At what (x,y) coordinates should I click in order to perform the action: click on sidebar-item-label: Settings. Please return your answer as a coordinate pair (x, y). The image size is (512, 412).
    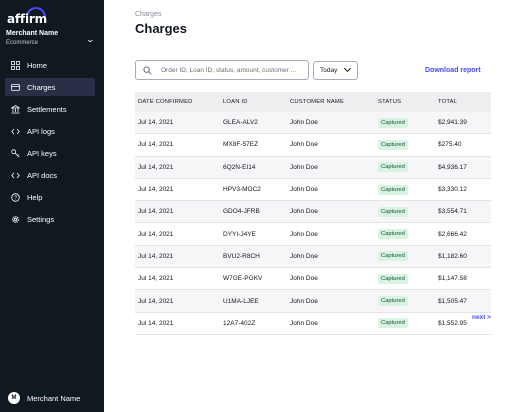
    Looking at the image, I should click on (41, 219).